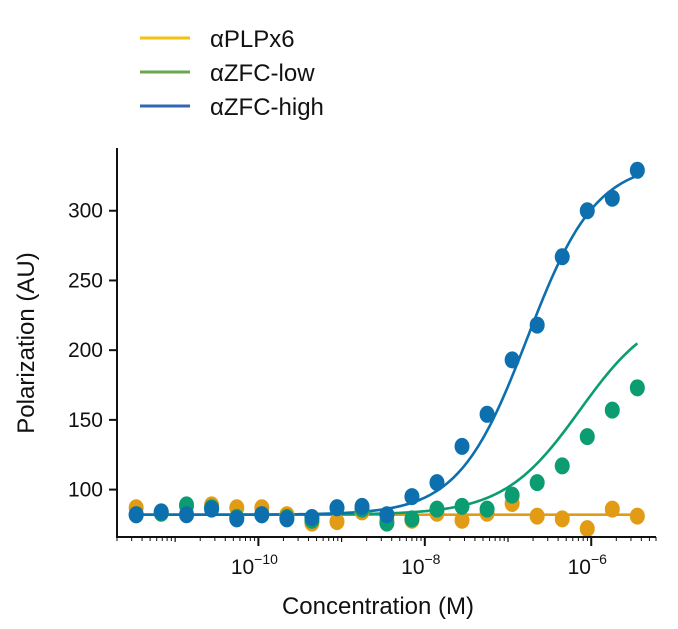  Describe the element at coordinates (378, 606) in the screenshot. I see `x-axis-label: Concentration (M)` at that location.